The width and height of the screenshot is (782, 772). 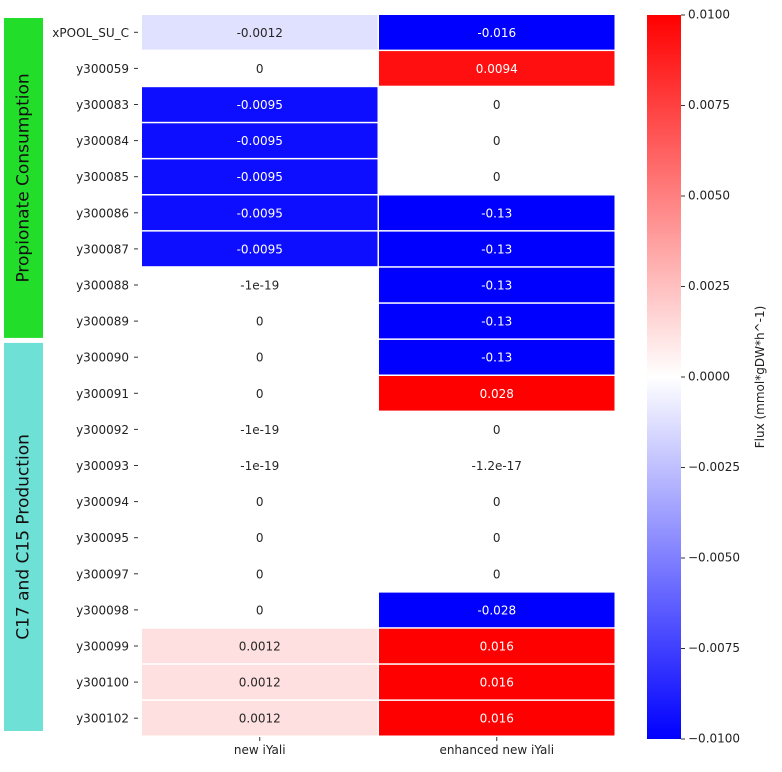 I want to click on column-tick-labels: new iYali enhanced new iYali, so click(x=394, y=747).